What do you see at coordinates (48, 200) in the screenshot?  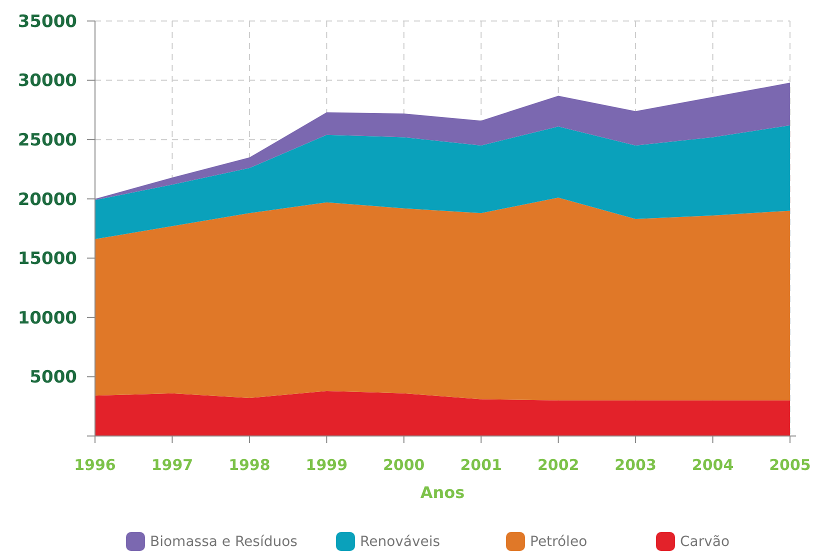 I see `y-tick-label: 20000` at bounding box center [48, 200].